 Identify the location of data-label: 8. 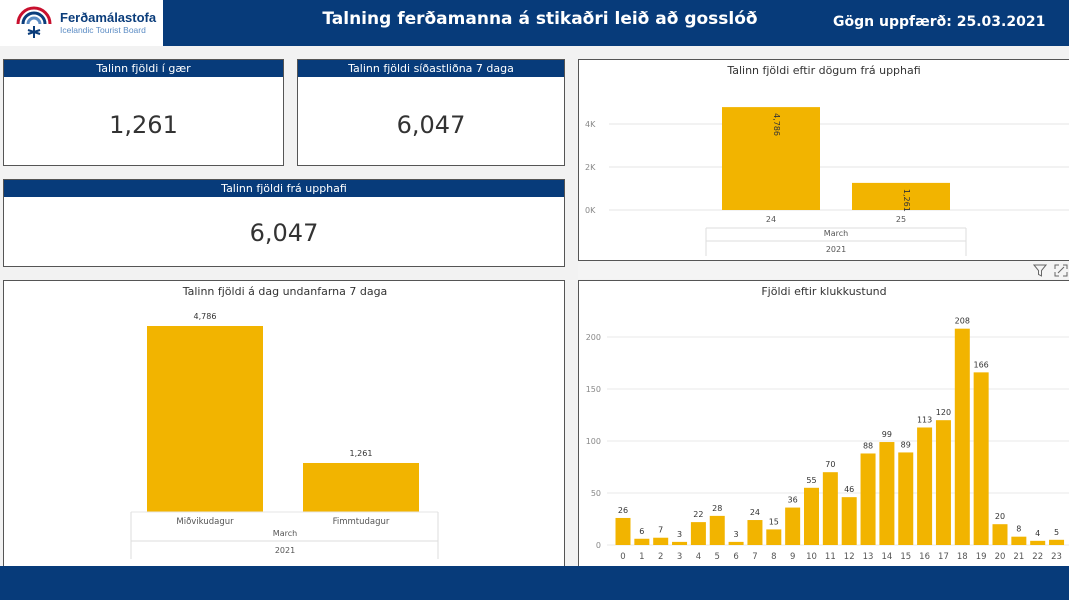
(1018, 529).